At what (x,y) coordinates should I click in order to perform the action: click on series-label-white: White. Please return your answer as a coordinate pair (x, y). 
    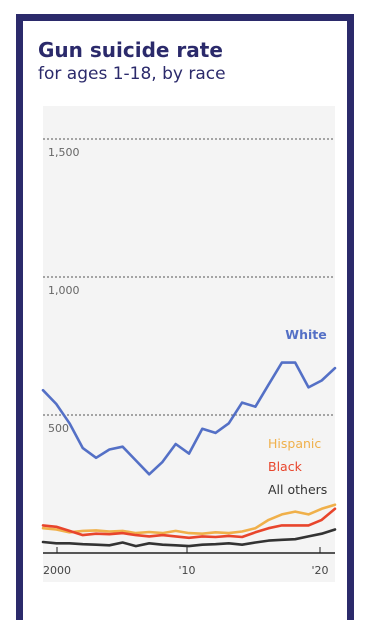
    Looking at the image, I should click on (305, 334).